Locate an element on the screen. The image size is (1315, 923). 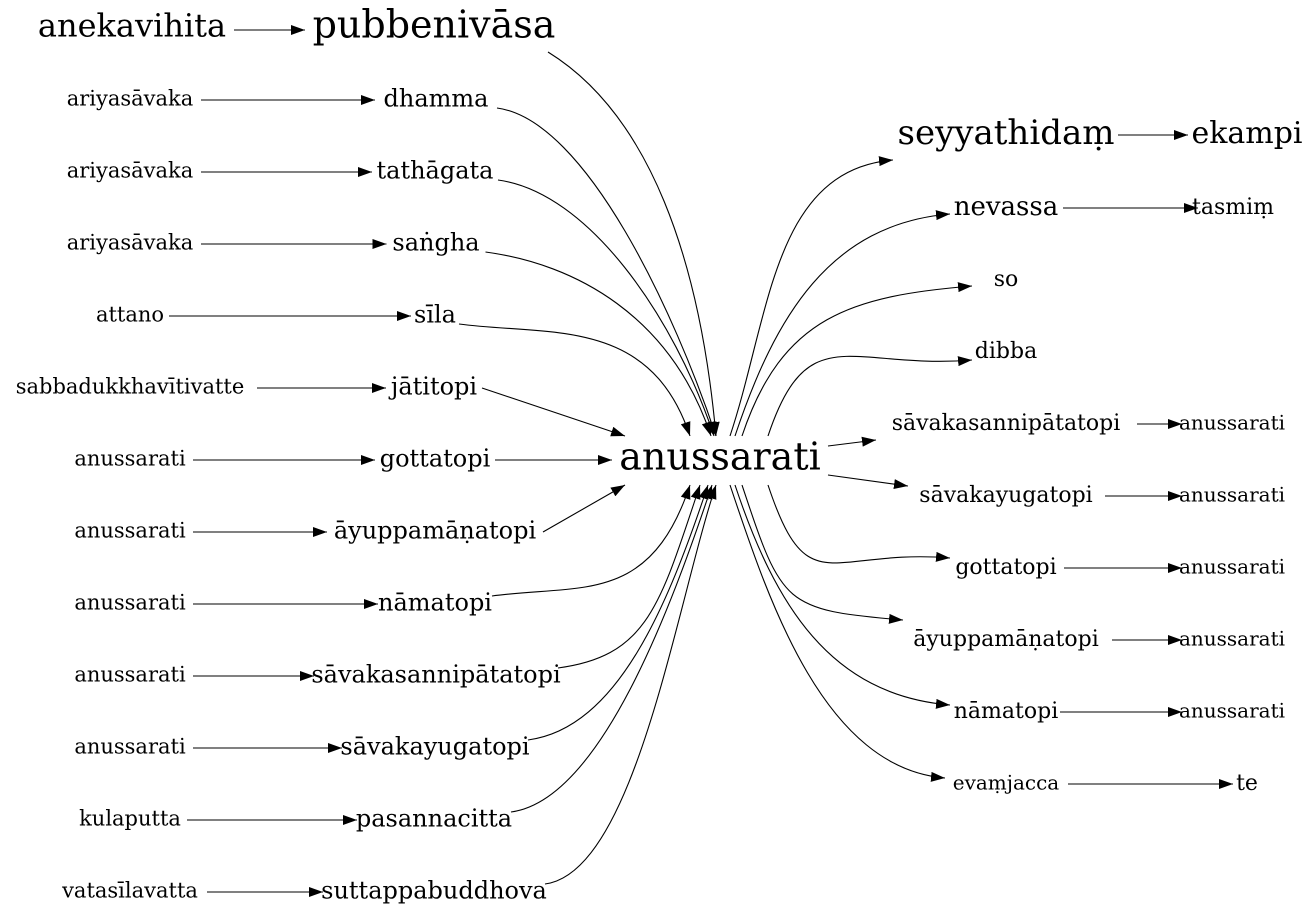
edge-top-target-to-center is located at coordinates (633, 244).